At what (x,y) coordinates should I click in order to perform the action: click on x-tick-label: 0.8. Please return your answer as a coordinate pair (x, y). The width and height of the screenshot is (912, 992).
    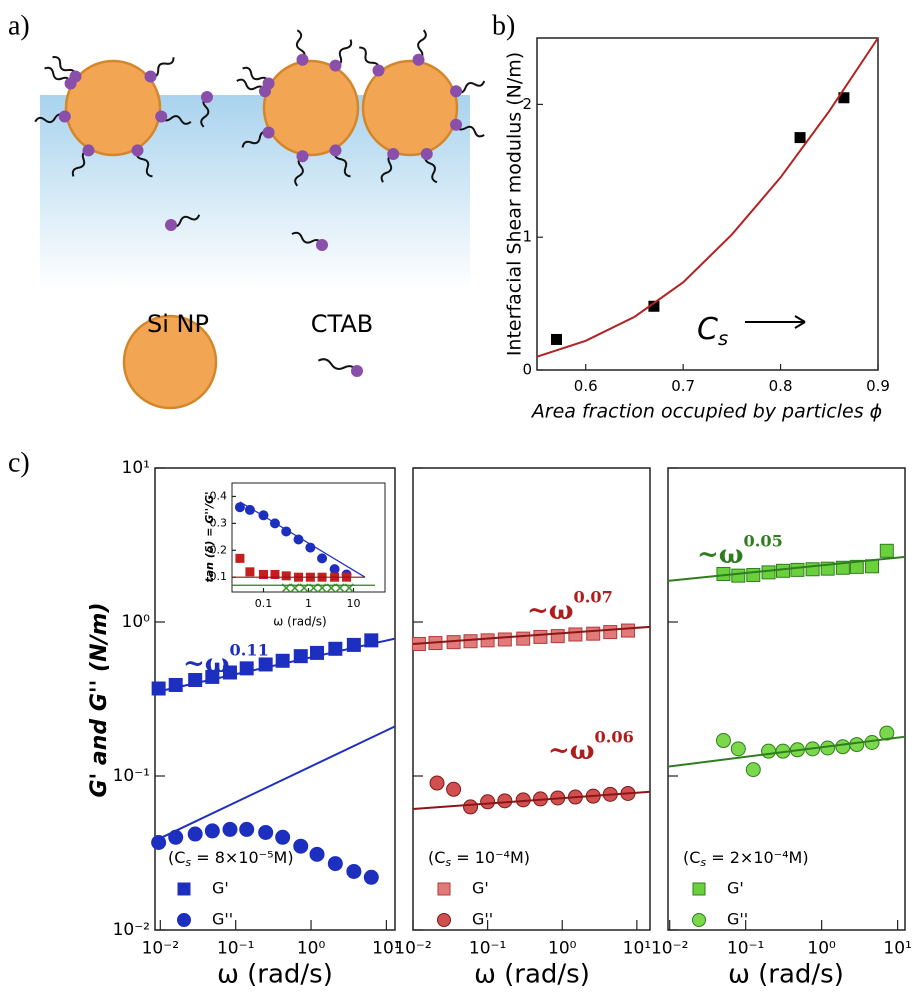
    Looking at the image, I should click on (781, 386).